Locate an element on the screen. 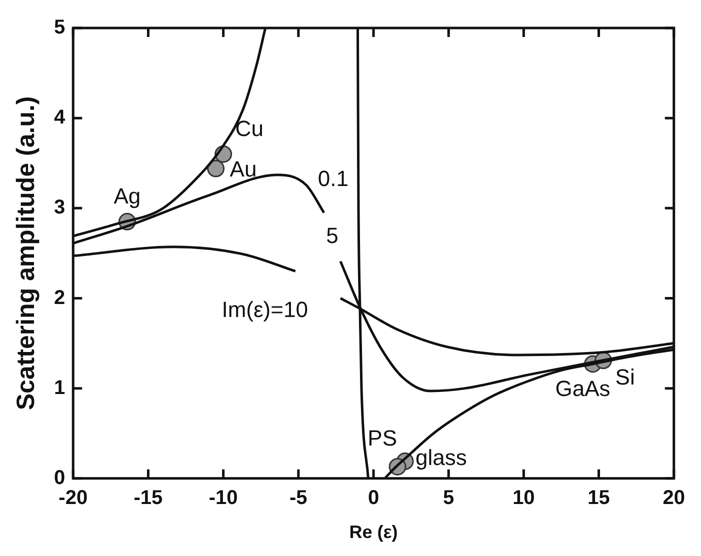  annotation: GaAs is located at coordinates (582, 389).